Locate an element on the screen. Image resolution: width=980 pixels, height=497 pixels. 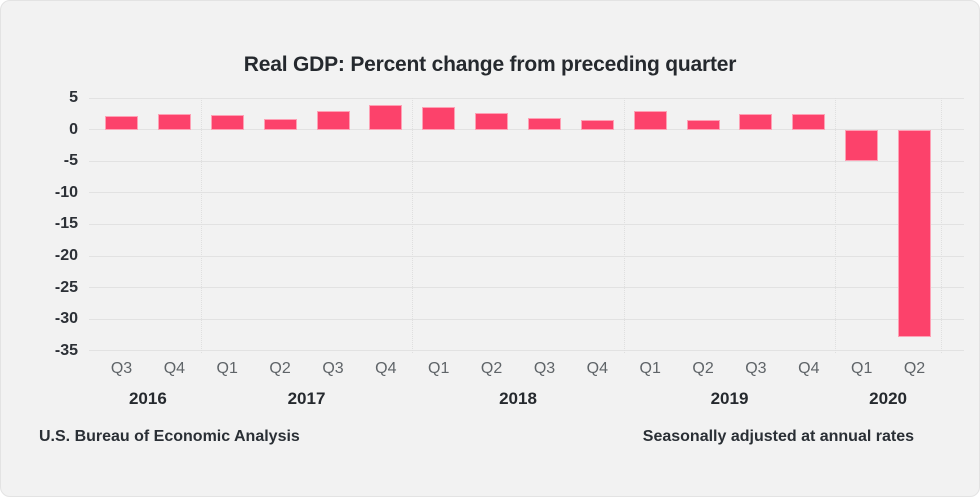
y-axis-tick-label: -20 is located at coordinates (66, 255).